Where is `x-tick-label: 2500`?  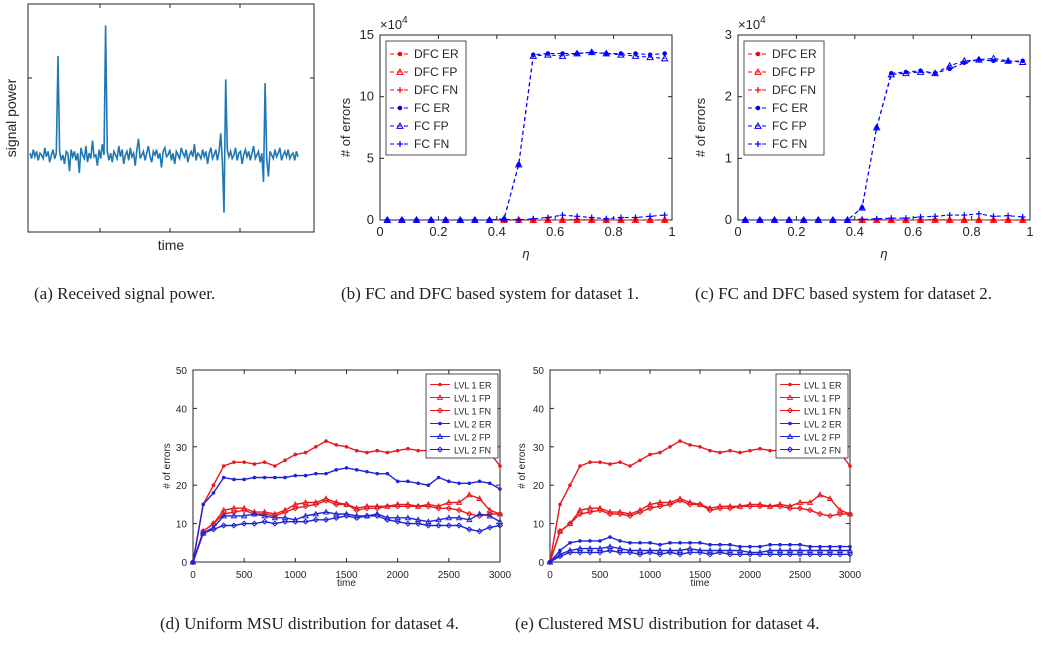
x-tick-label: 2500 is located at coordinates (449, 575).